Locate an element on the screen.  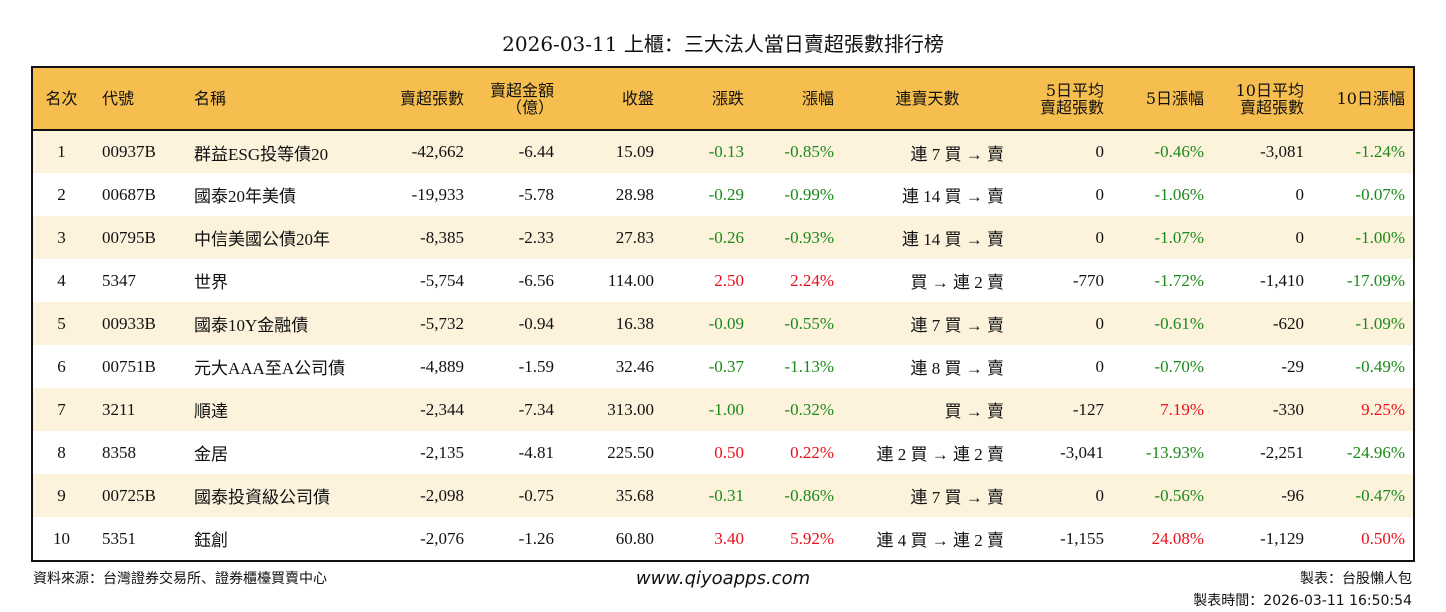
cell-close: 15.09 is located at coordinates (634, 151).